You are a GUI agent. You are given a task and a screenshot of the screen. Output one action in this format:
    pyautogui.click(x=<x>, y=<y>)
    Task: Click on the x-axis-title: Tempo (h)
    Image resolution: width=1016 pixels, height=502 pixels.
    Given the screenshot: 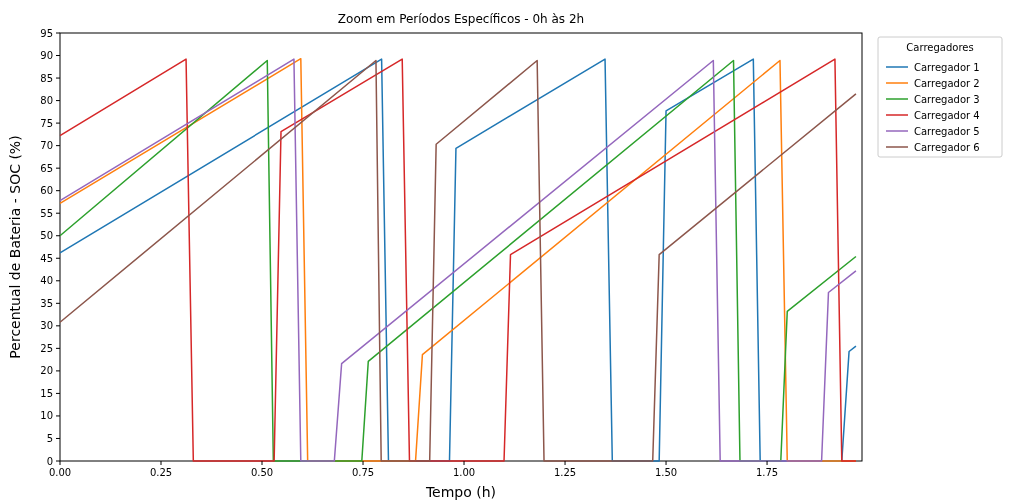 What is the action you would take?
    pyautogui.click(x=460, y=492)
    